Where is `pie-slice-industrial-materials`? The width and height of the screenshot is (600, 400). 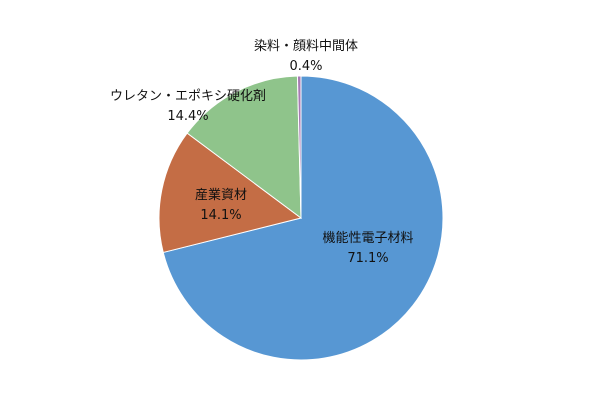 pie-slice-industrial-materials is located at coordinates (230, 193).